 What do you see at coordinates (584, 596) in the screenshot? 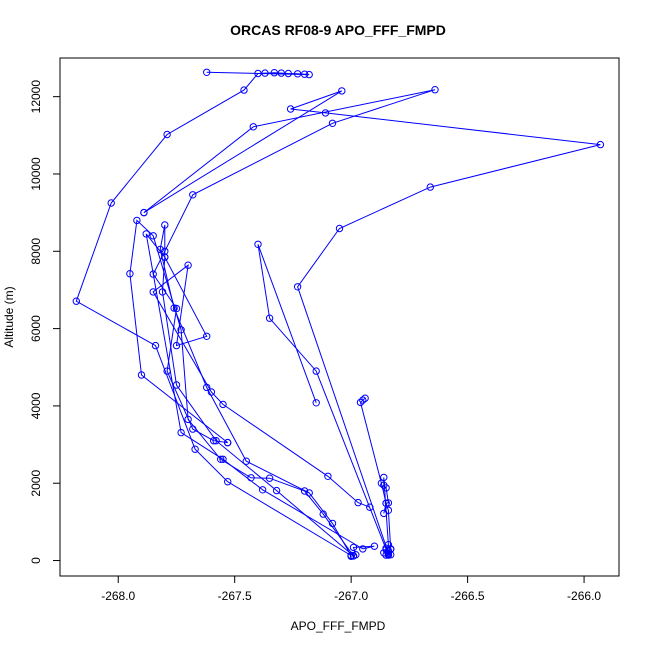
I see `x-tick-label: -266.0` at bounding box center [584, 596].